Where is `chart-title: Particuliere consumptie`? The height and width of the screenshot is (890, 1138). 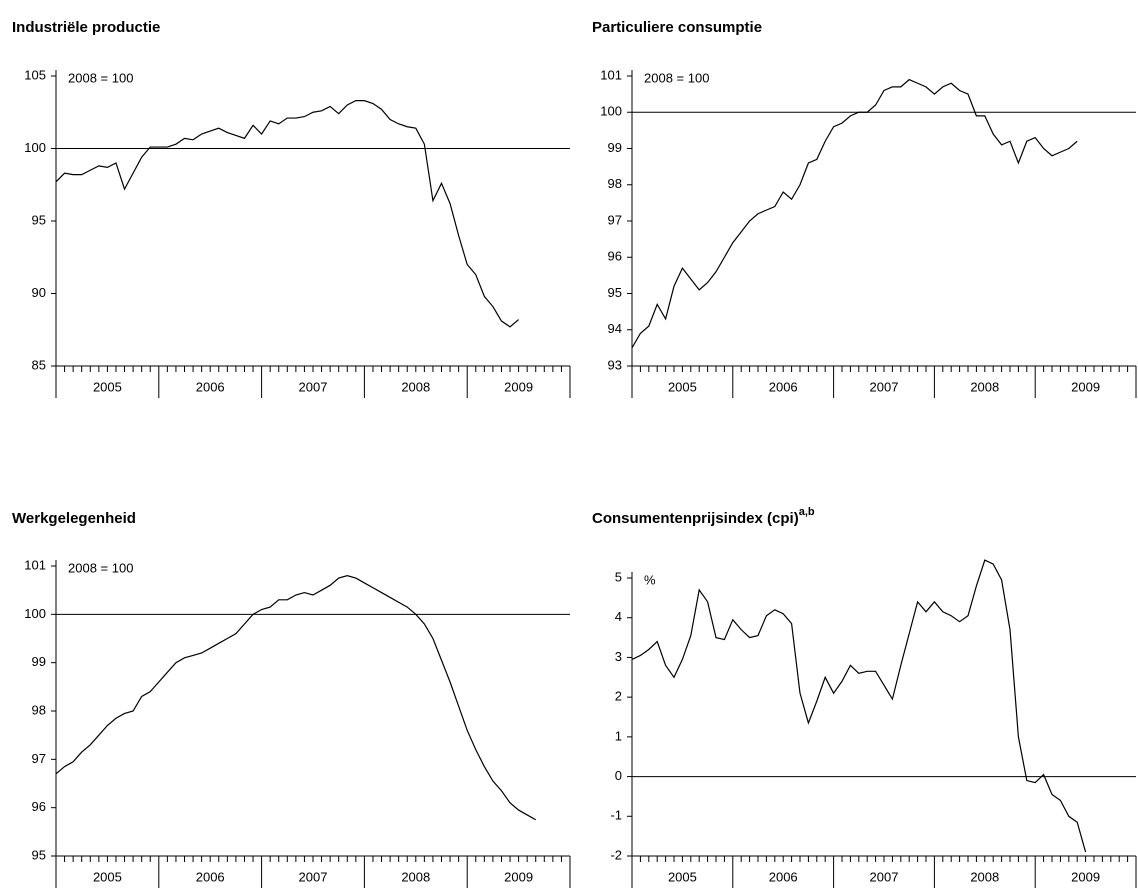 chart-title: Particuliere consumptie is located at coordinates (677, 27).